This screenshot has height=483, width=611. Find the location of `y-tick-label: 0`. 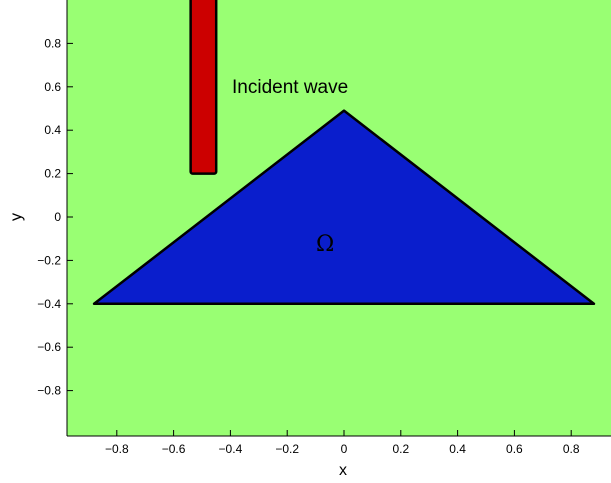

y-tick-label: 0 is located at coordinates (57, 217).